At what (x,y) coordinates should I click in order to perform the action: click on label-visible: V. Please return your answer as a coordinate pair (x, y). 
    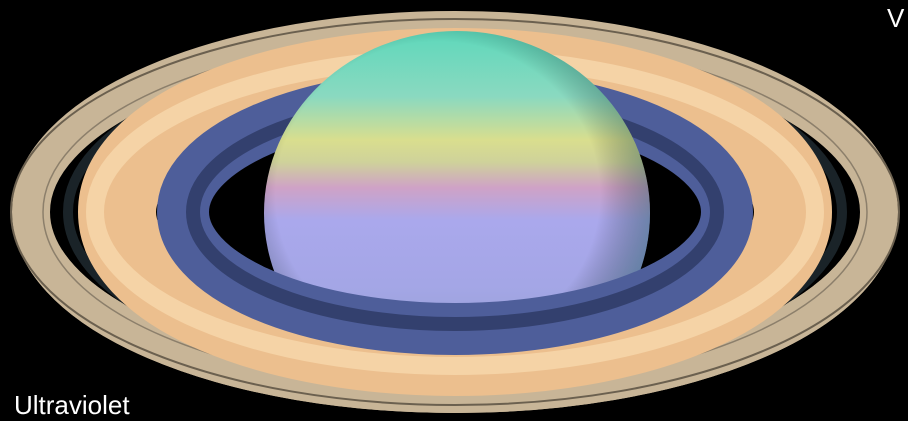
    Looking at the image, I should click on (896, 18).